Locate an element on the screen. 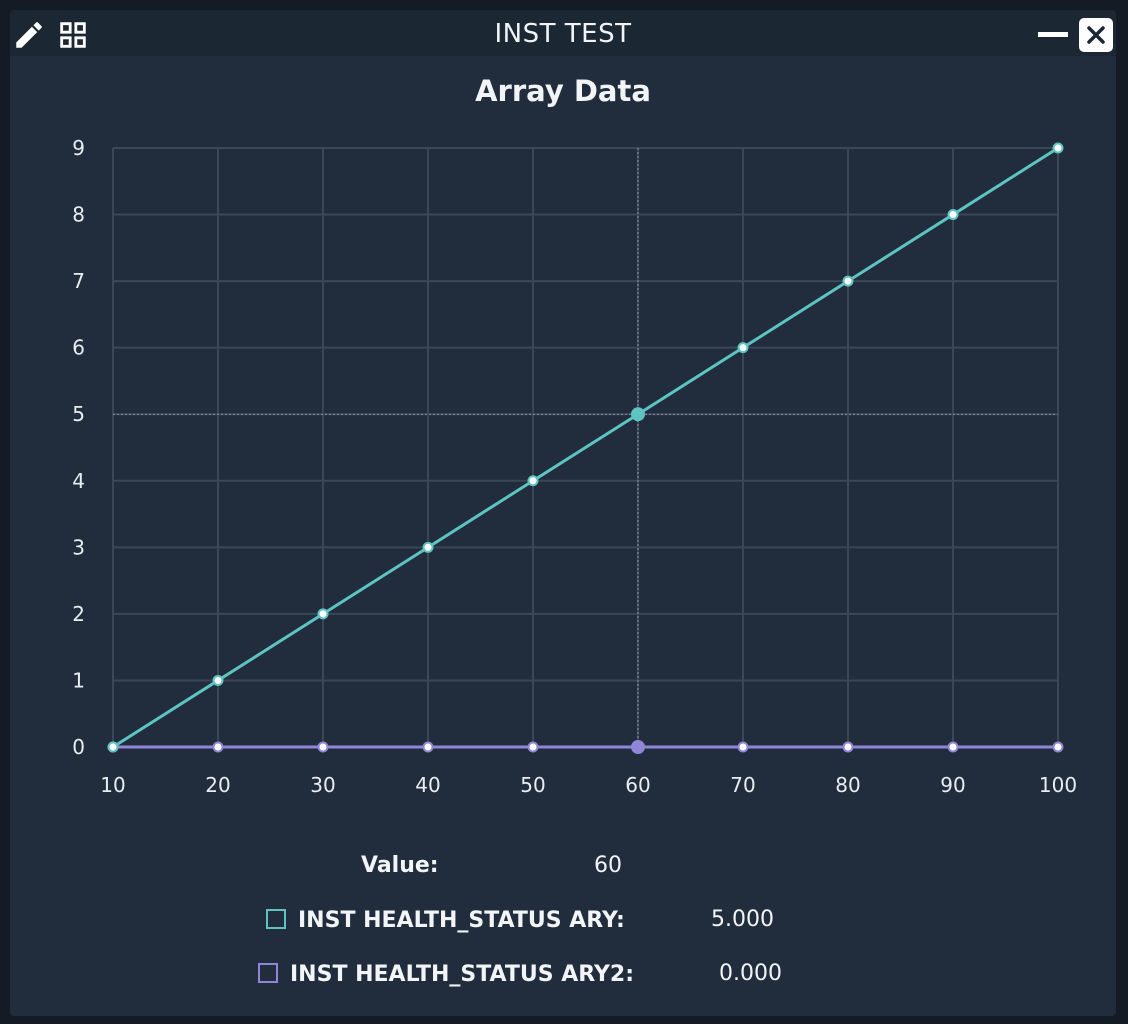 Image resolution: width=1128 pixels, height=1024 pixels. legend-label-ary2: INST HEALTH_STATUS ARY2: is located at coordinates (462, 974).